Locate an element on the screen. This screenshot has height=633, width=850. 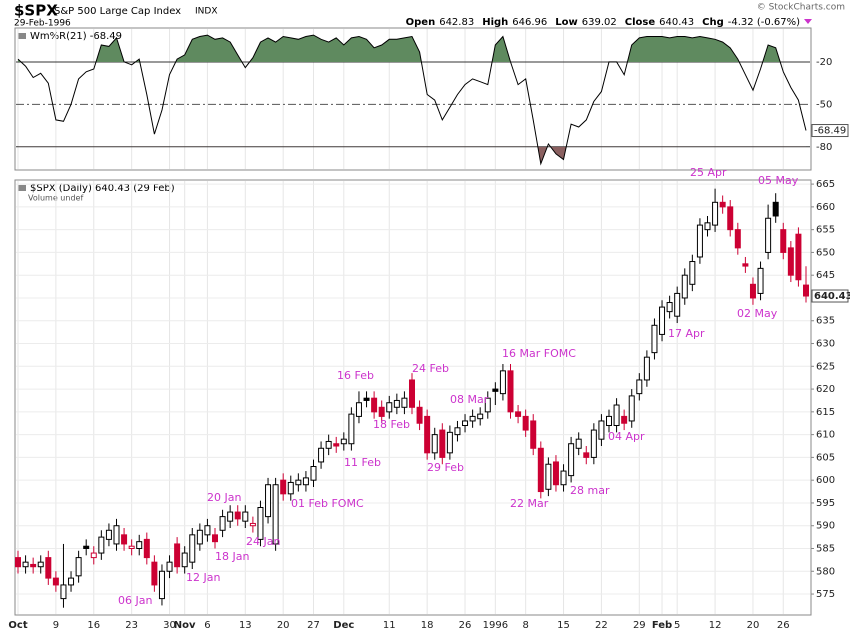
annotation: 16 Mar FOMC is located at coordinates (539, 353).